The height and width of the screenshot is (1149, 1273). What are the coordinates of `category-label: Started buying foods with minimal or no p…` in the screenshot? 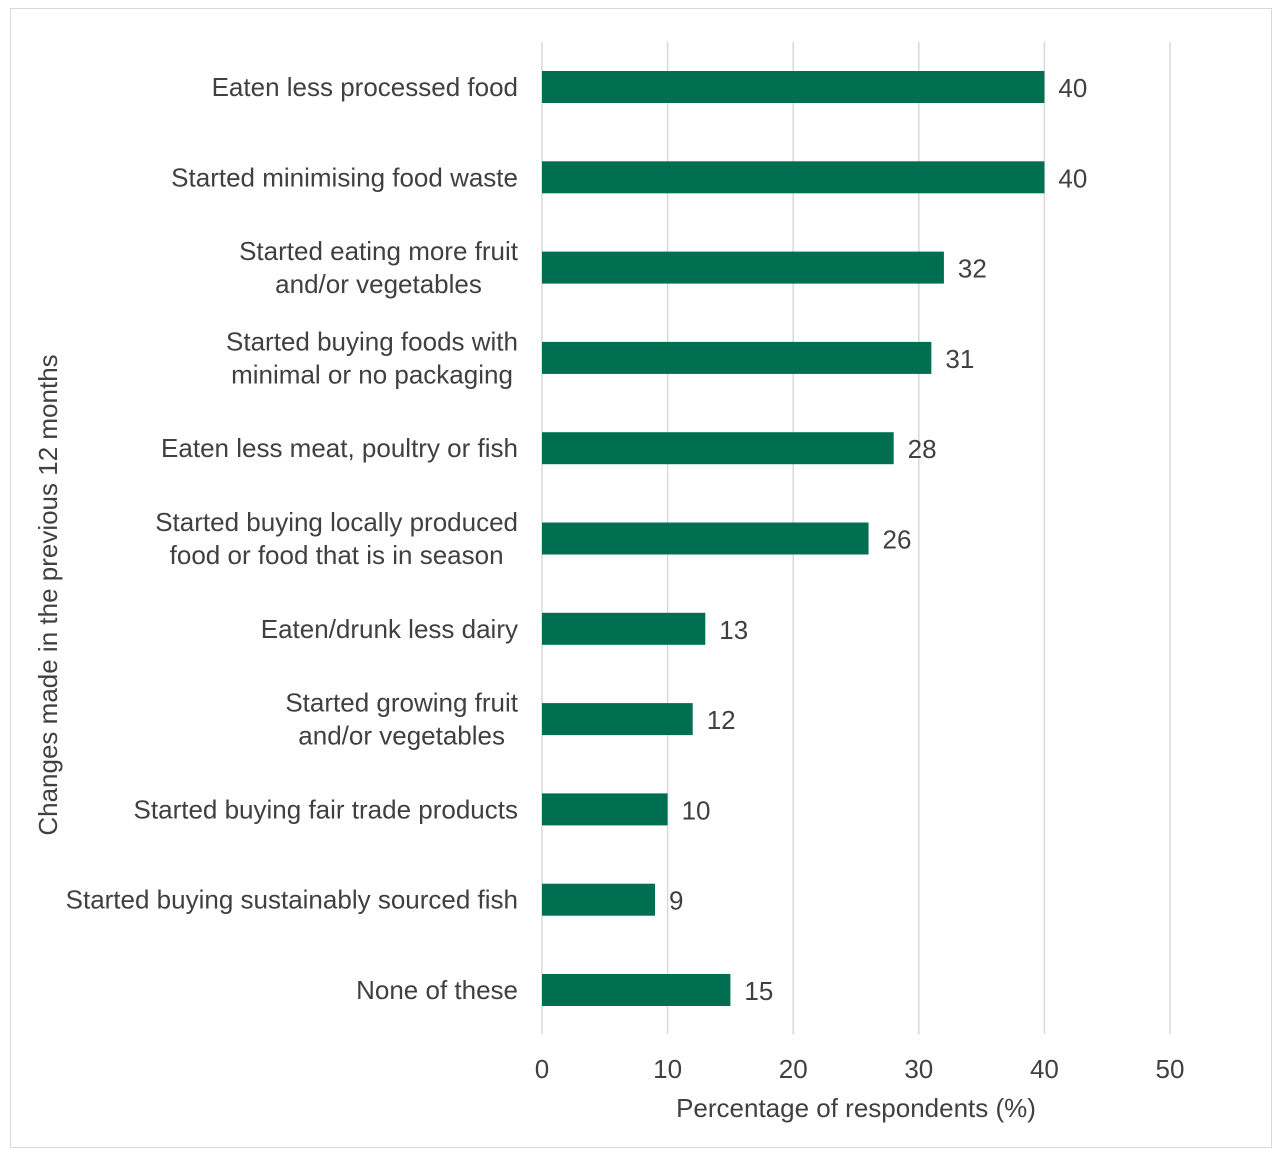 It's located at (372, 357).